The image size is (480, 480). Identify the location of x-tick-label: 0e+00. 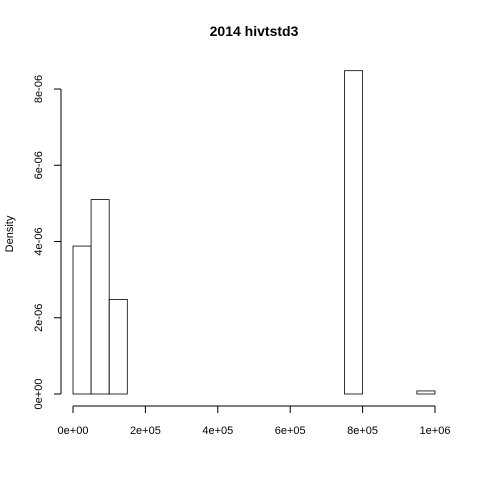
(73, 431).